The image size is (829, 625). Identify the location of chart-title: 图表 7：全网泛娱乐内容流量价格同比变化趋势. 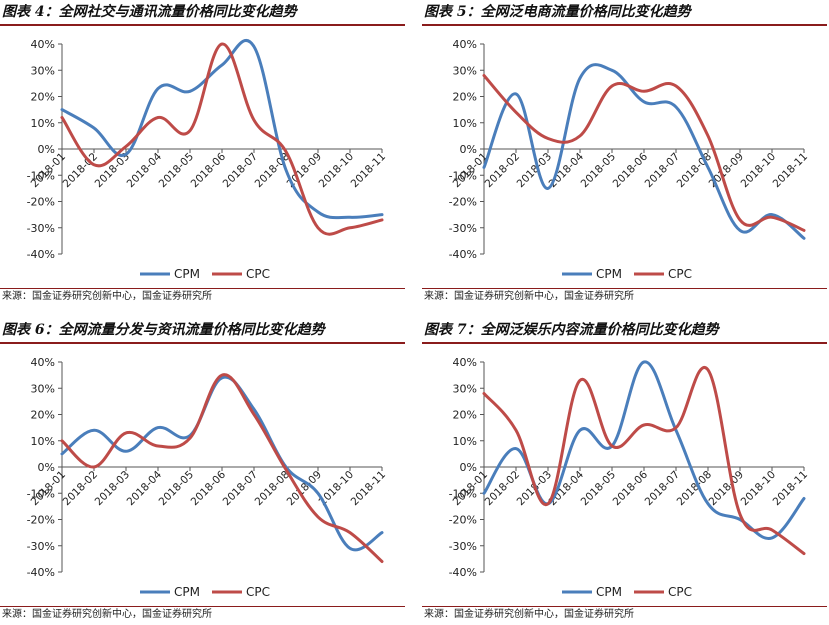
(624, 331).